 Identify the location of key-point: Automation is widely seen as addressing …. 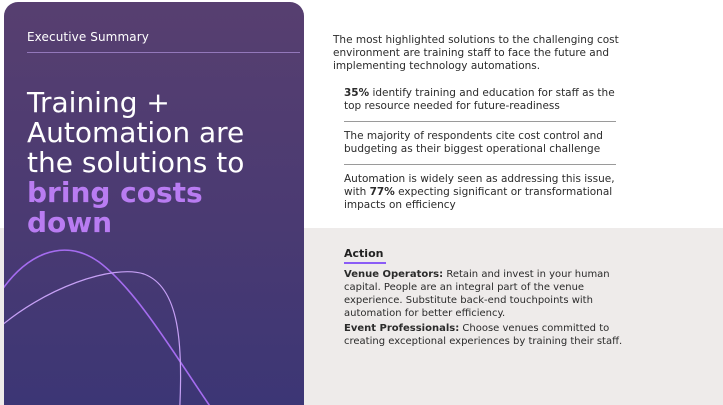
(480, 192).